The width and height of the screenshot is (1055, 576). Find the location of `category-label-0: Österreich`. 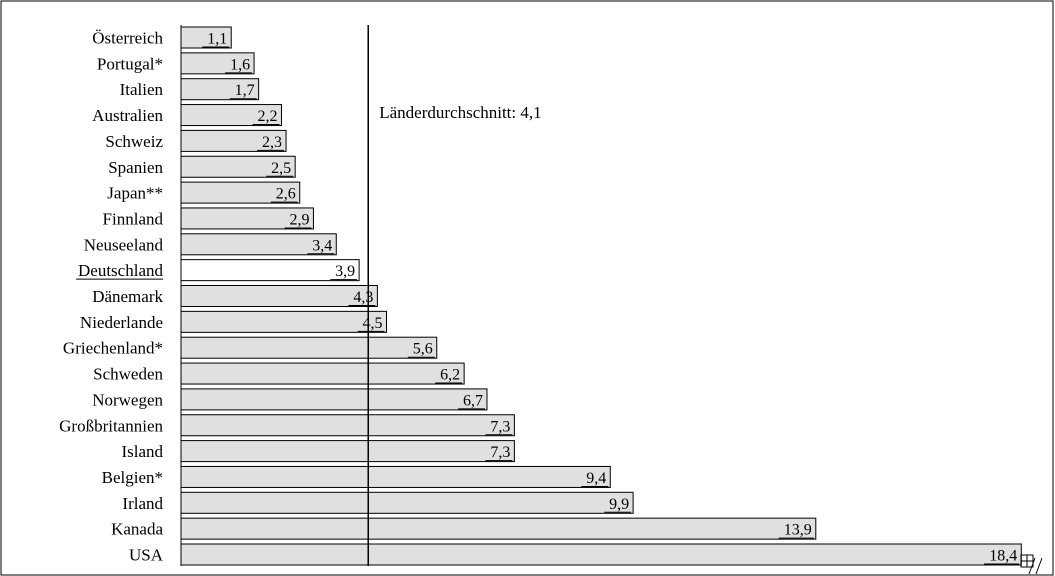

category-label-0: Österreich is located at coordinates (127, 38).